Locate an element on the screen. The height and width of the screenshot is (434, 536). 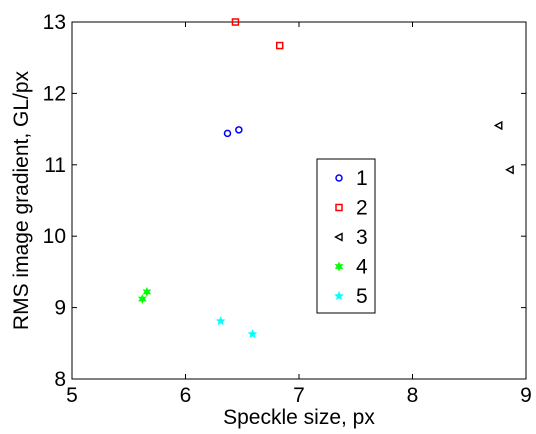
x-tick-label: 9 is located at coordinates (526, 395).